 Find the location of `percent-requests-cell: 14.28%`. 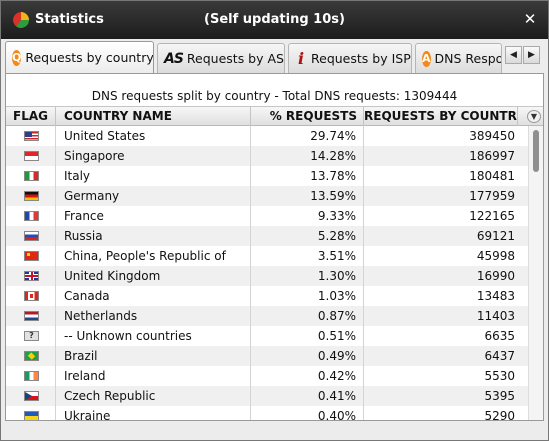

percent-requests-cell: 14.28% is located at coordinates (307, 156).